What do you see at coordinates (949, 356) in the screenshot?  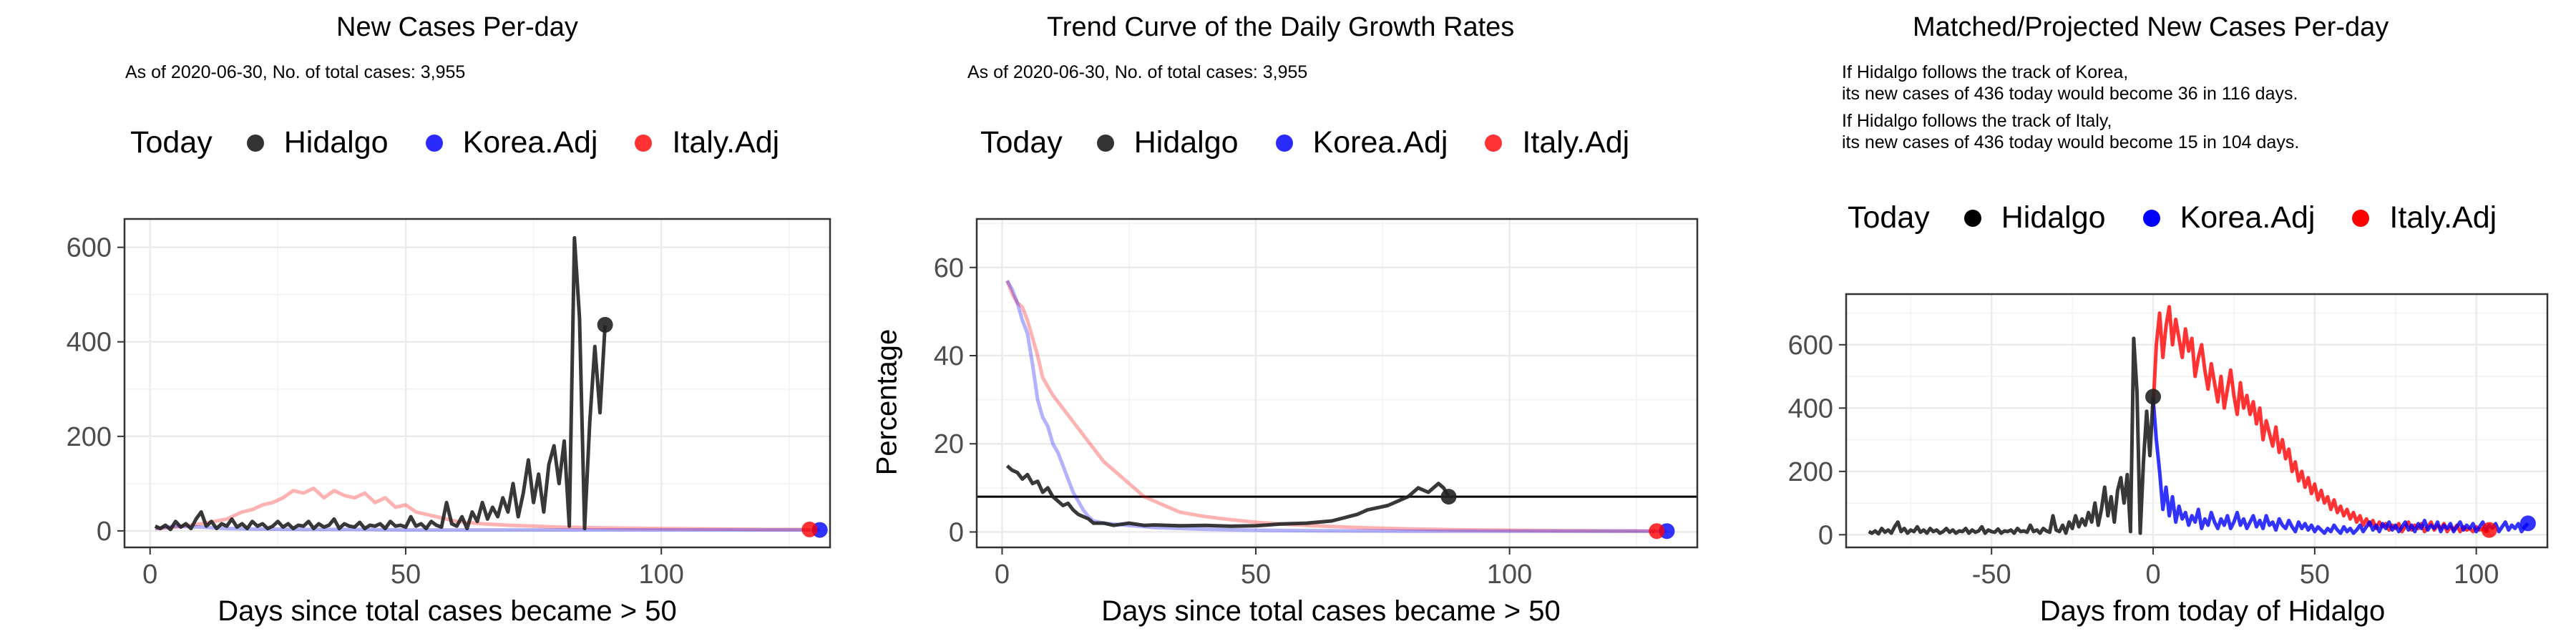 I see `y-tick-label: 40` at bounding box center [949, 356].